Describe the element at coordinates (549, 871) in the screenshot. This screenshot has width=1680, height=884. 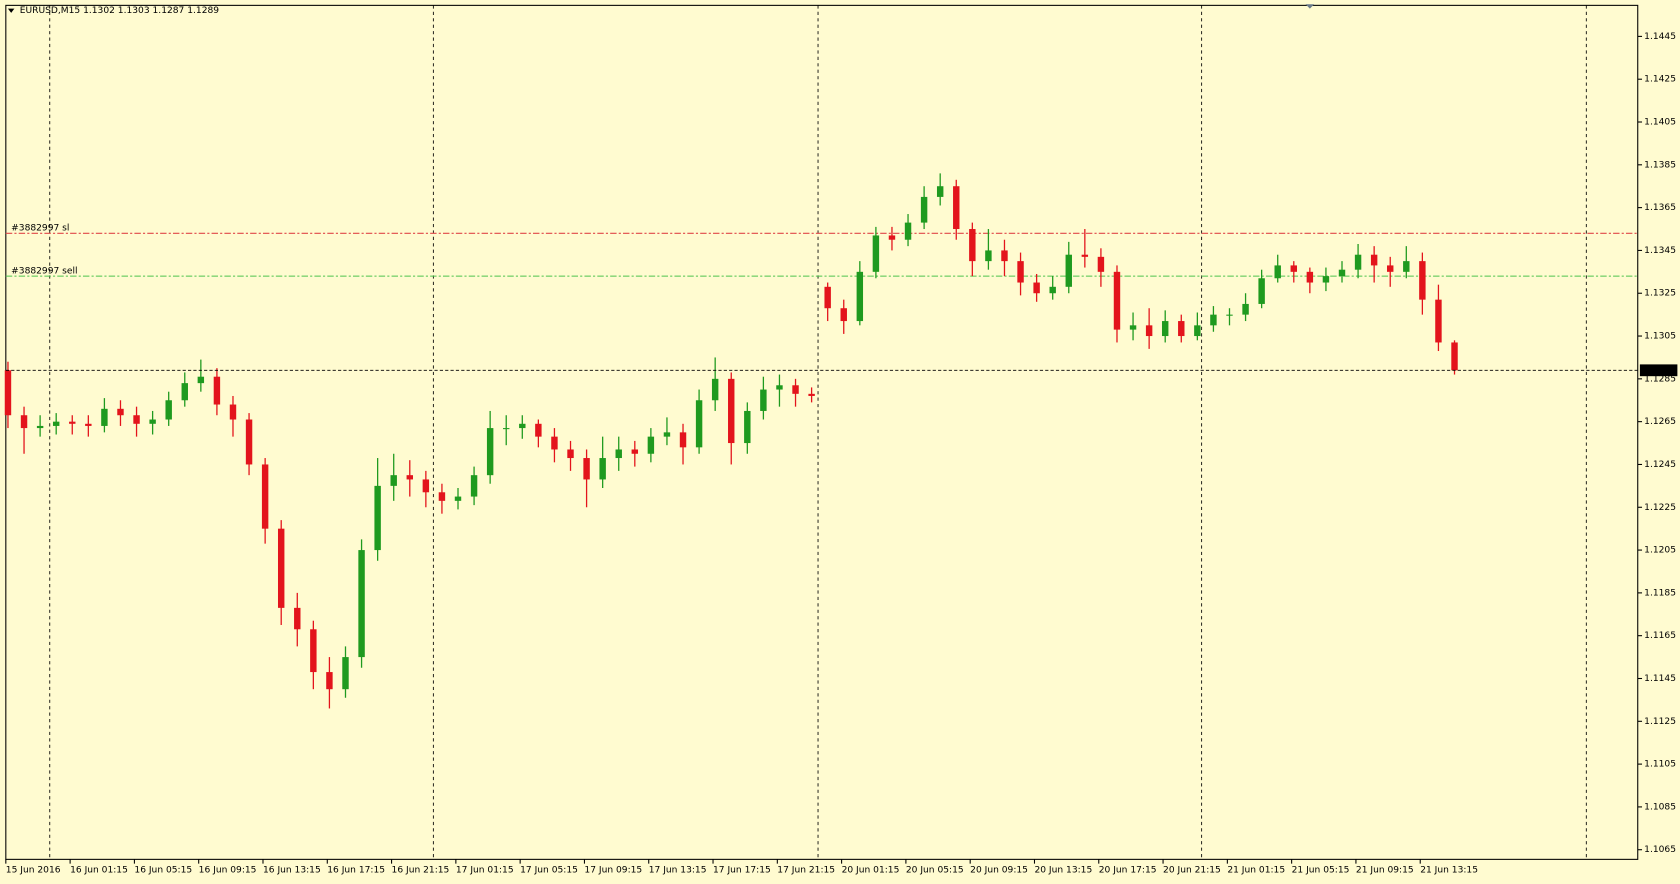
I see `x-tick-label: 17 Jun 05:15` at that location.